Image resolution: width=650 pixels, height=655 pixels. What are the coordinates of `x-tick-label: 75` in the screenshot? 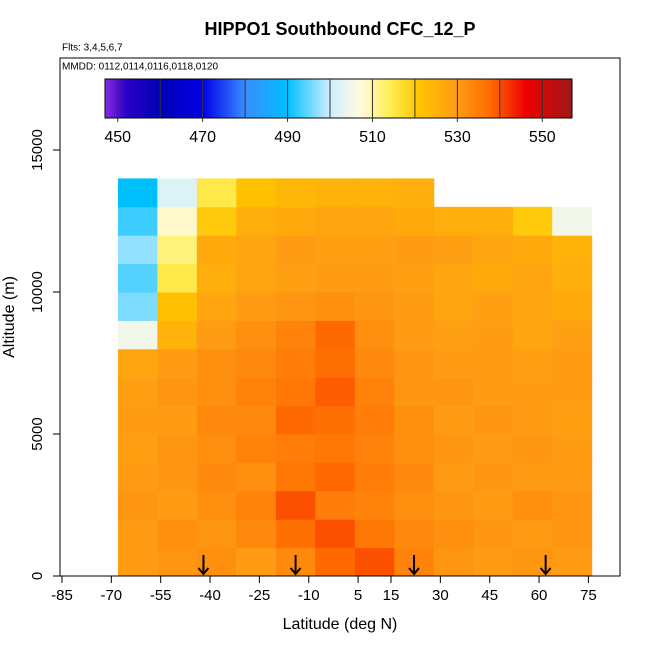 It's located at (588, 595).